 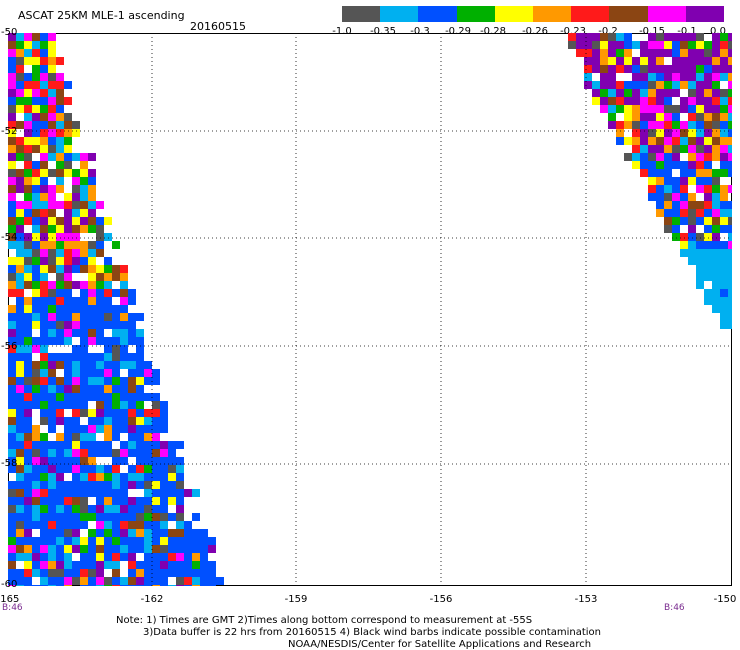 What do you see at coordinates (9, 32) in the screenshot?
I see `y-tick-label: -50` at bounding box center [9, 32].